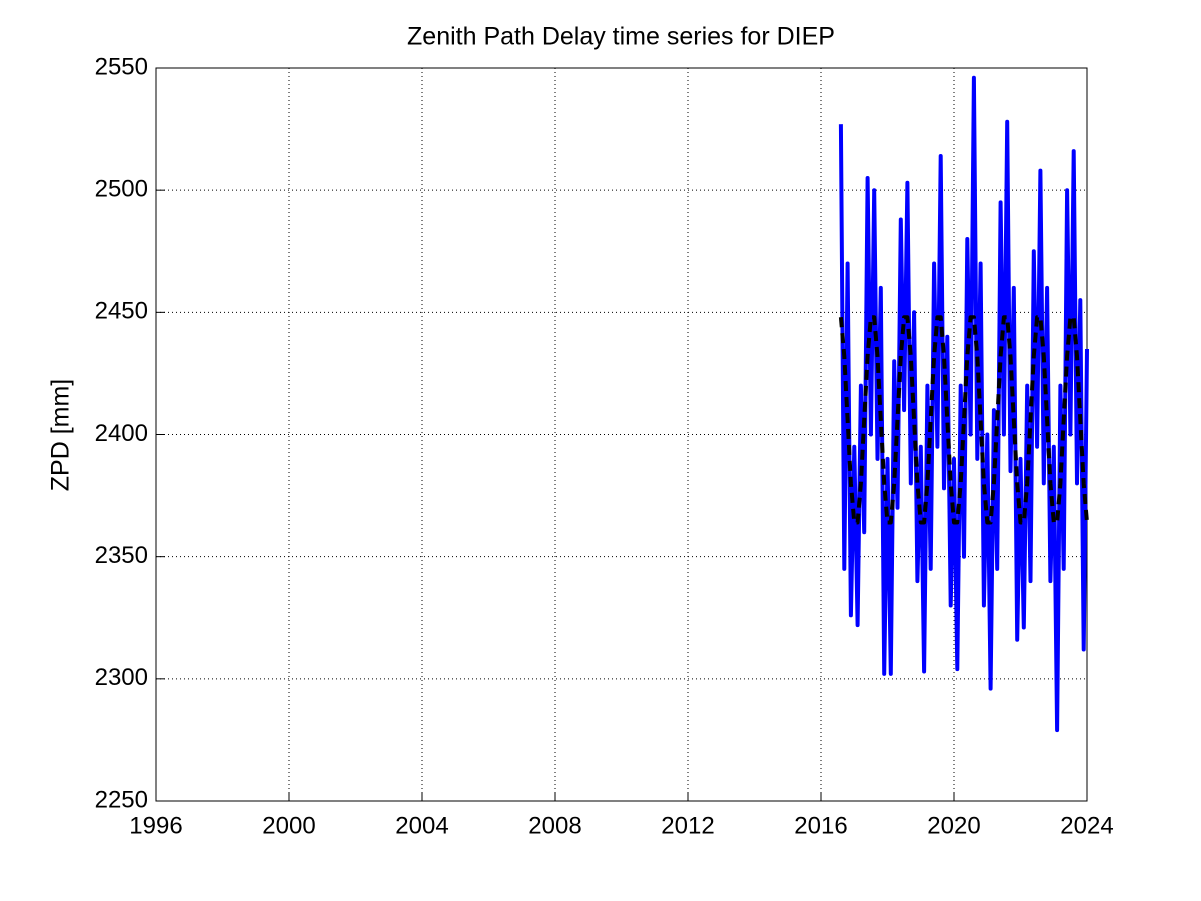 The height and width of the screenshot is (901, 1201). I want to click on x-tick-label: 2000, so click(288, 825).